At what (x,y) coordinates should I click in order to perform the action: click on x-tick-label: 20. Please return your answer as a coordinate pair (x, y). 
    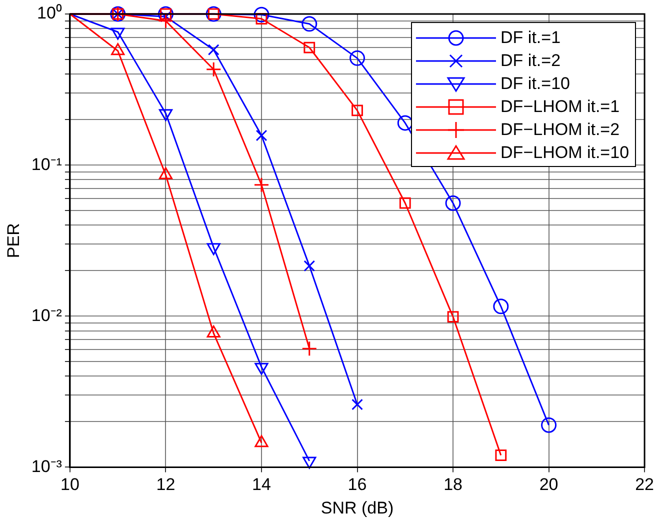
    Looking at the image, I should click on (548, 484).